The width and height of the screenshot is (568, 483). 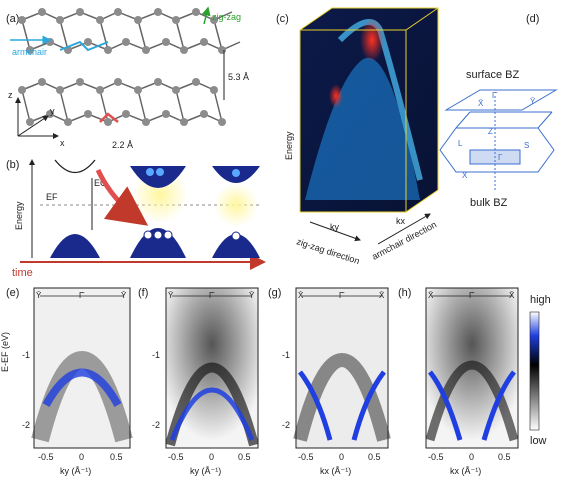 I want to click on panel-e-hs-right: Ȳ, so click(x=124, y=295).